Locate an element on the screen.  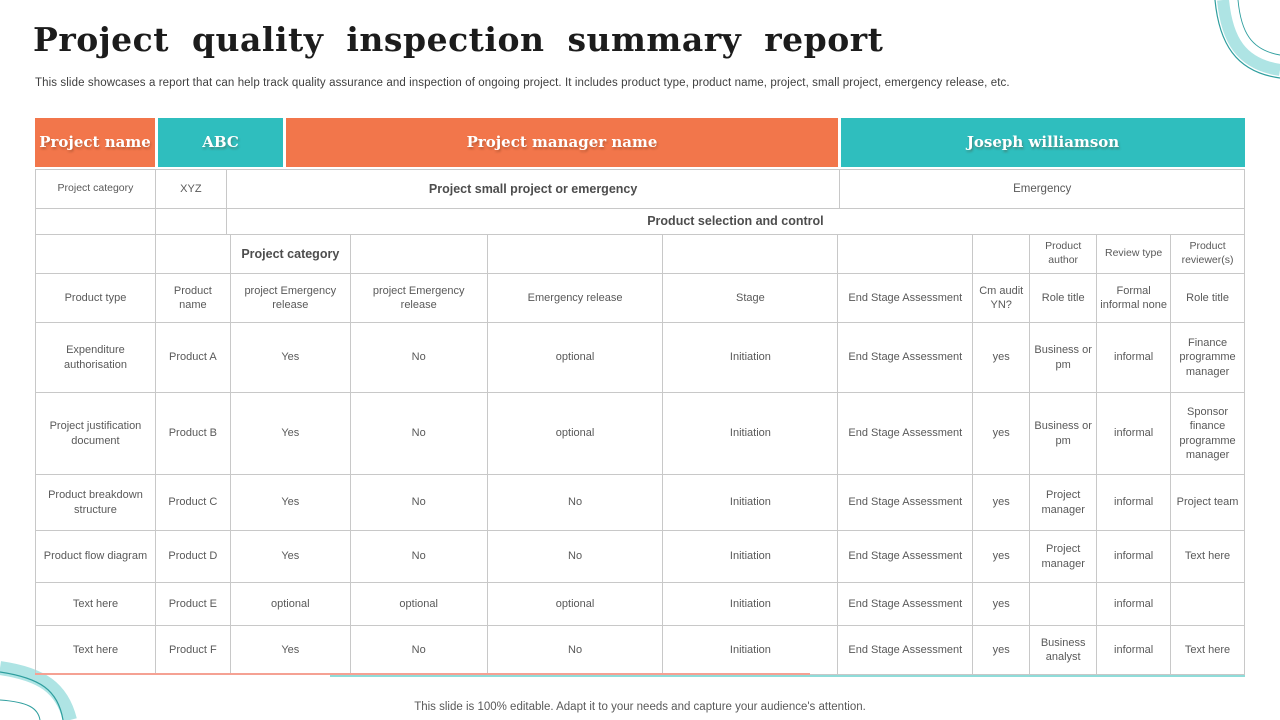
column-header-cell: Role title is located at coordinates (1208, 298).